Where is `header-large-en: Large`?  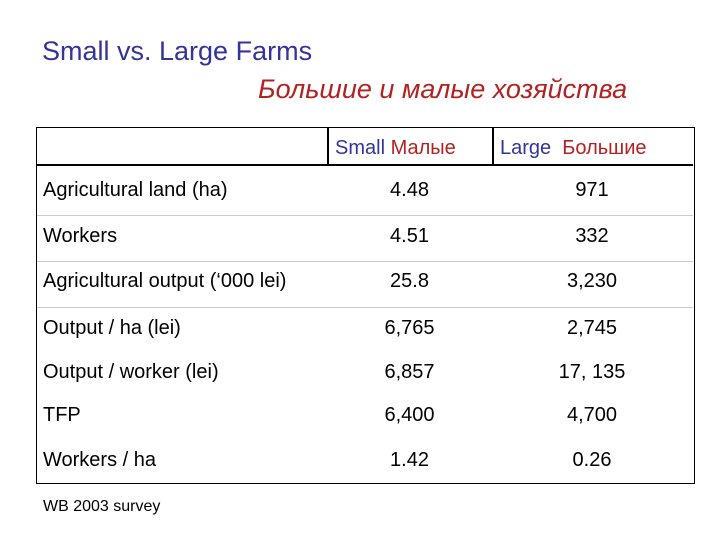
header-large-en: Large is located at coordinates (526, 148).